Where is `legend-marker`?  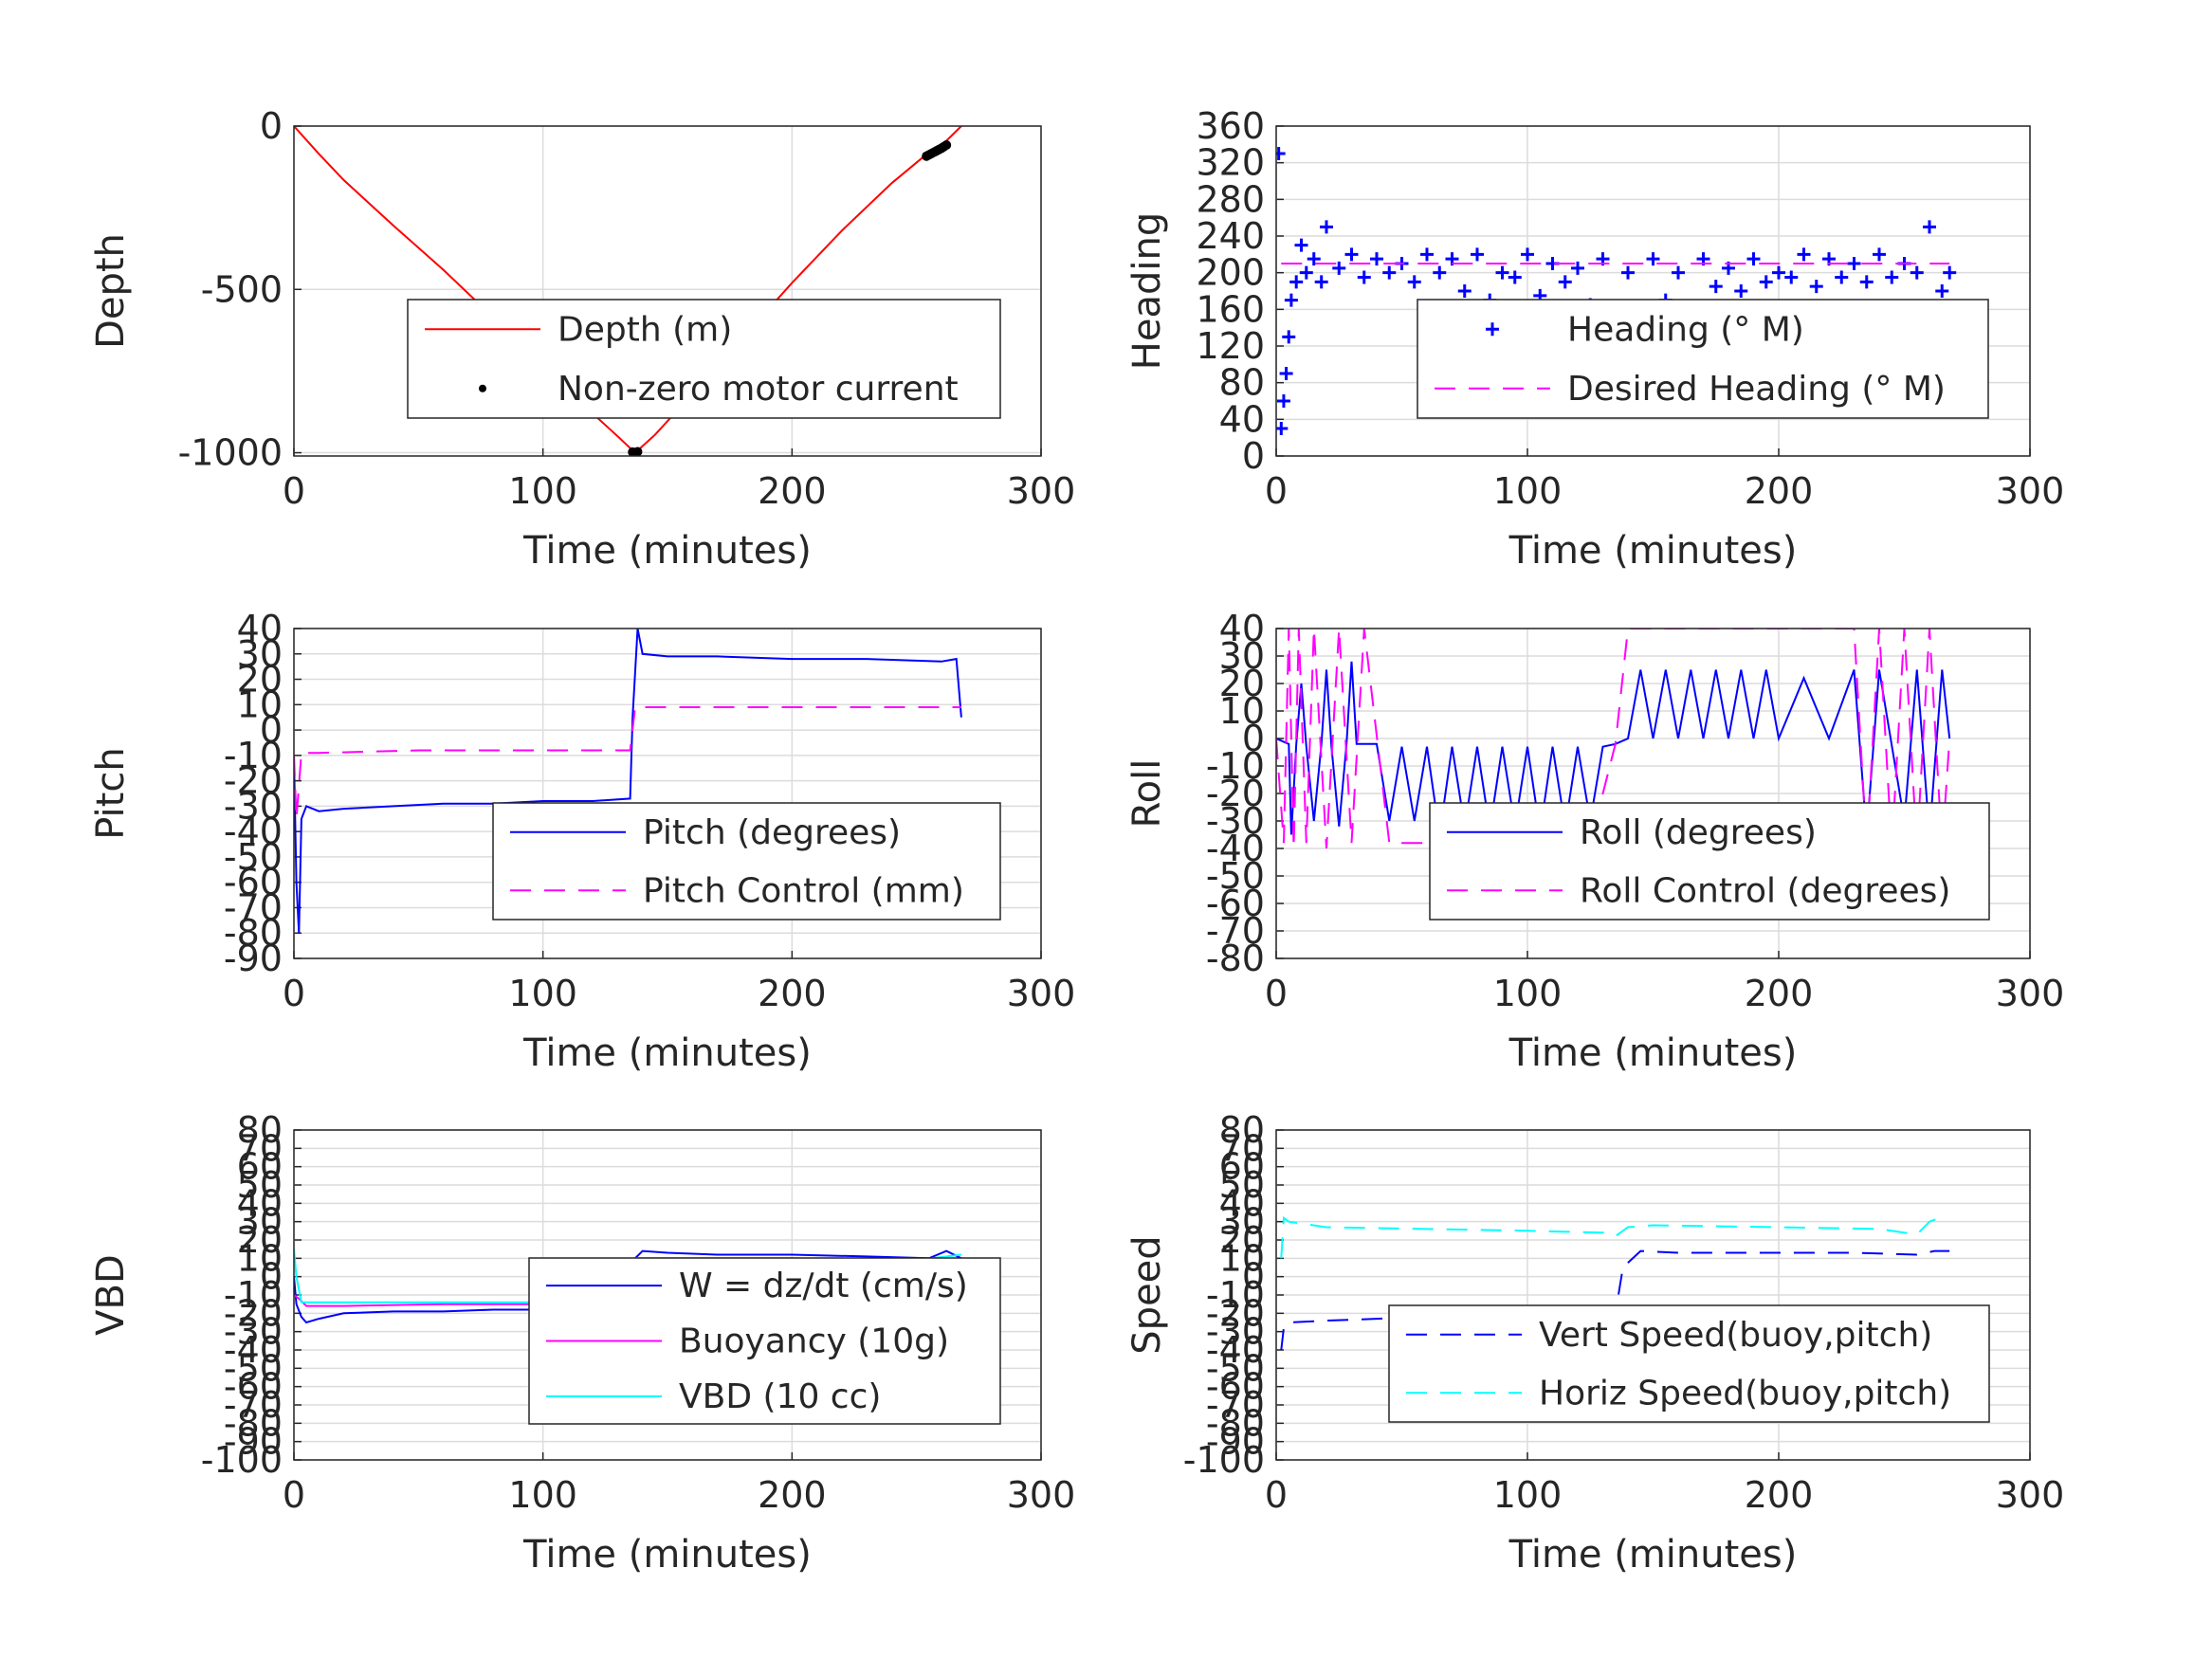 legend-marker is located at coordinates (482, 388).